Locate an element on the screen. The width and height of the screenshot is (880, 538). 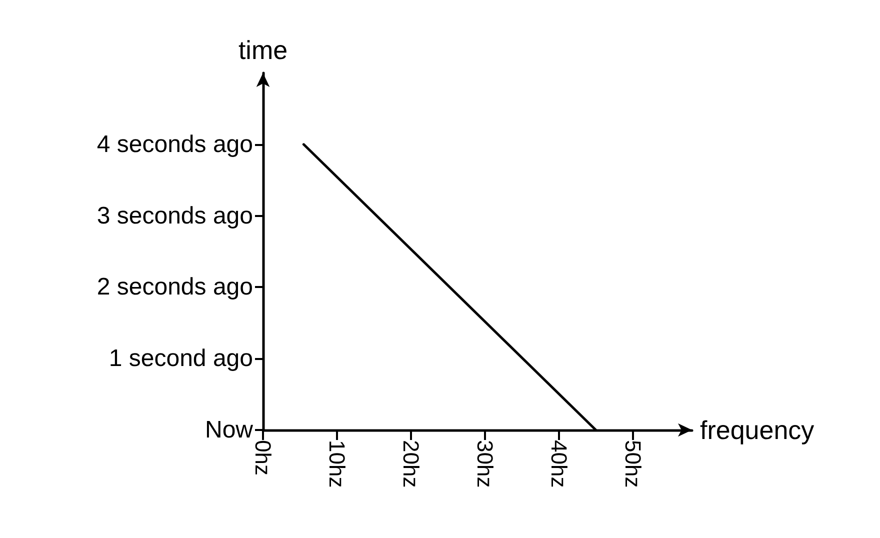
x-tick-label: 30hz is located at coordinates (485, 464).